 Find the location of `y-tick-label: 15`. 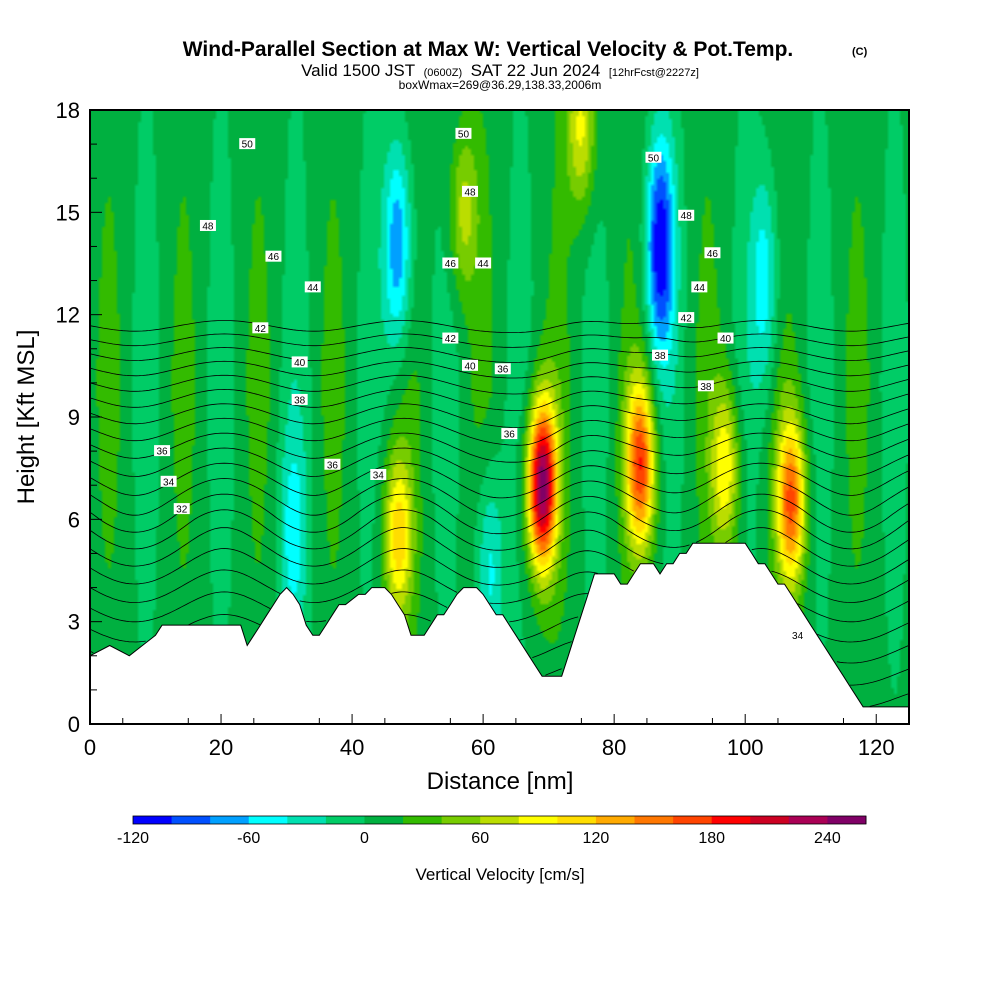

y-tick-label: 15 is located at coordinates (68, 212).